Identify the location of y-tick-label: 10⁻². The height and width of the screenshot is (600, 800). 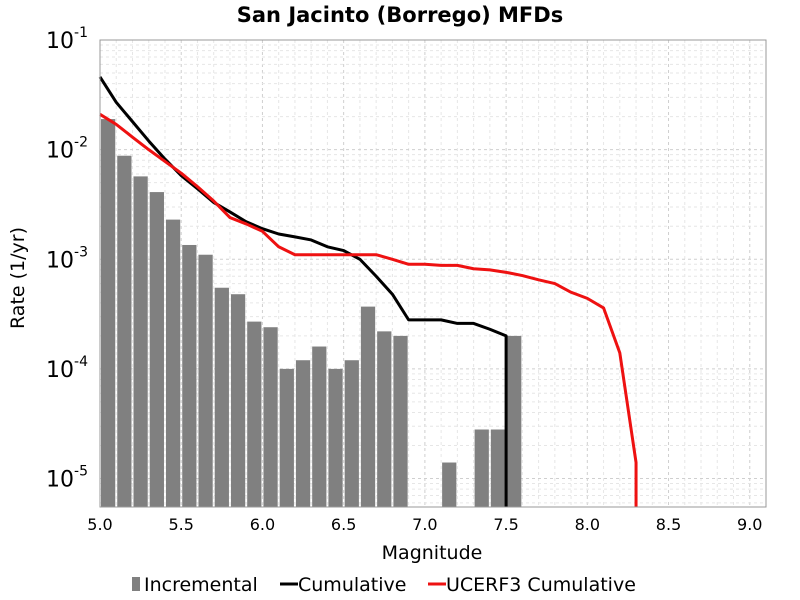
(67, 149).